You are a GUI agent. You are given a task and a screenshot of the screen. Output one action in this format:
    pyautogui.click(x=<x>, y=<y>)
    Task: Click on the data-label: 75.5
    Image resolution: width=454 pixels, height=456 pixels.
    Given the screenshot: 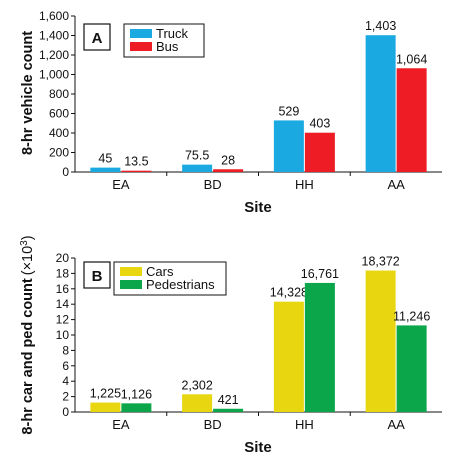 What is the action you would take?
    pyautogui.click(x=197, y=156)
    